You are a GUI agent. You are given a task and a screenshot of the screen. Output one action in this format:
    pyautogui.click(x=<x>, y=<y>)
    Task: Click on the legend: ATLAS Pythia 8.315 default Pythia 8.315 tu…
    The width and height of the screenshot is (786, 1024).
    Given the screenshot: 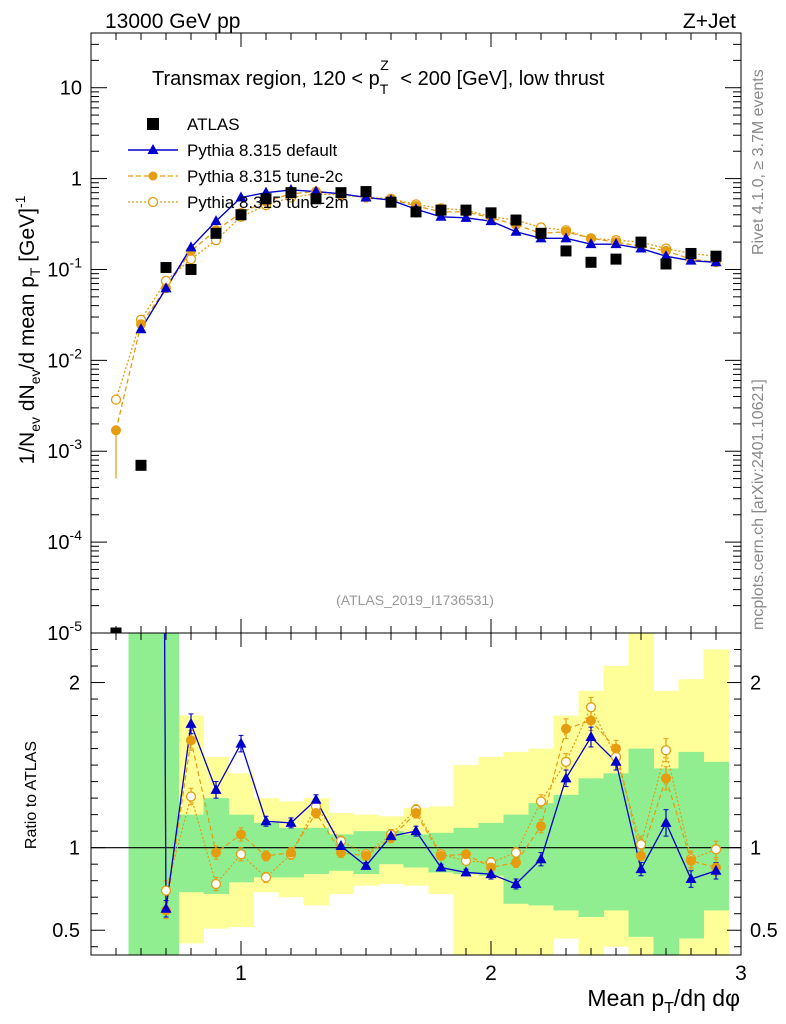 What is the action you would take?
    pyautogui.click(x=238, y=163)
    